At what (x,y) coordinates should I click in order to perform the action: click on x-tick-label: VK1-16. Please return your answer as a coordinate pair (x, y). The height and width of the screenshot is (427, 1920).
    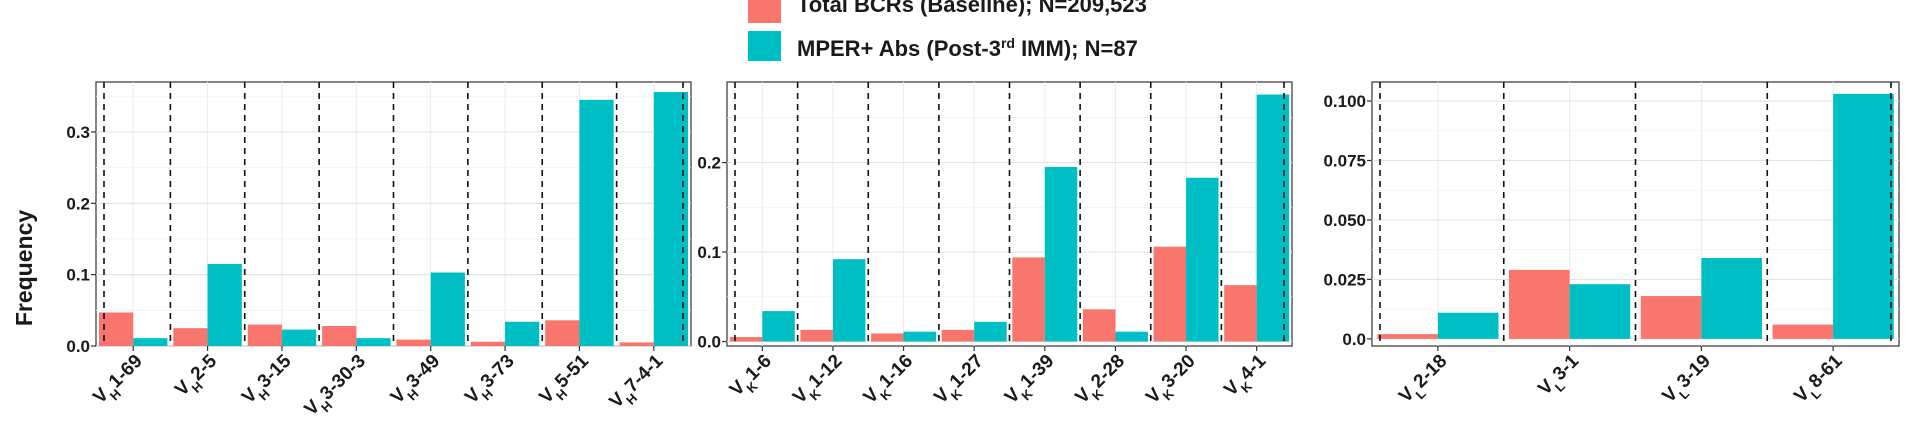
    Looking at the image, I should click on (890, 381).